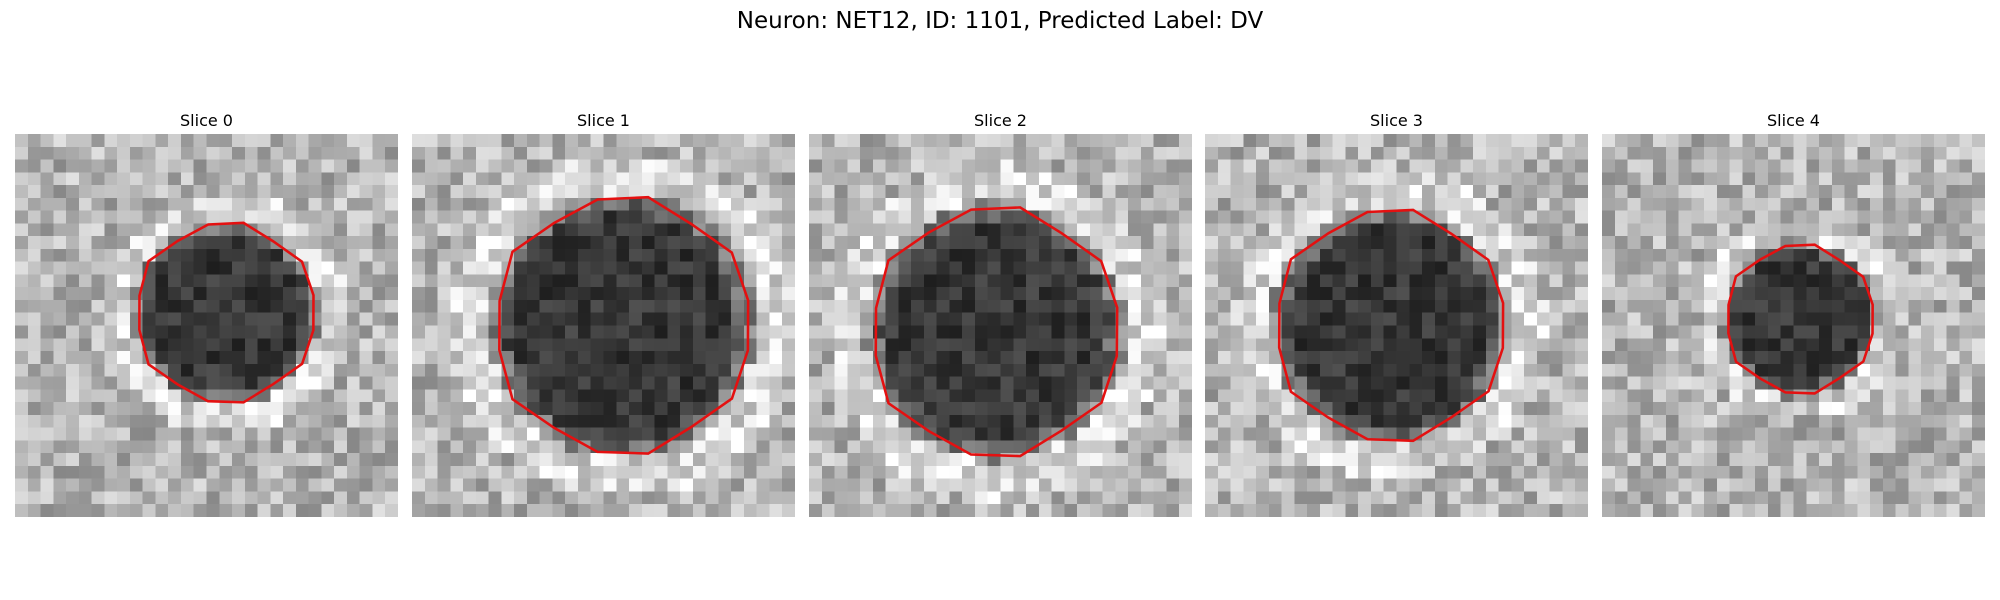 The image size is (2000, 600). I want to click on slice-panel: Slice 0, so click(206, 312).